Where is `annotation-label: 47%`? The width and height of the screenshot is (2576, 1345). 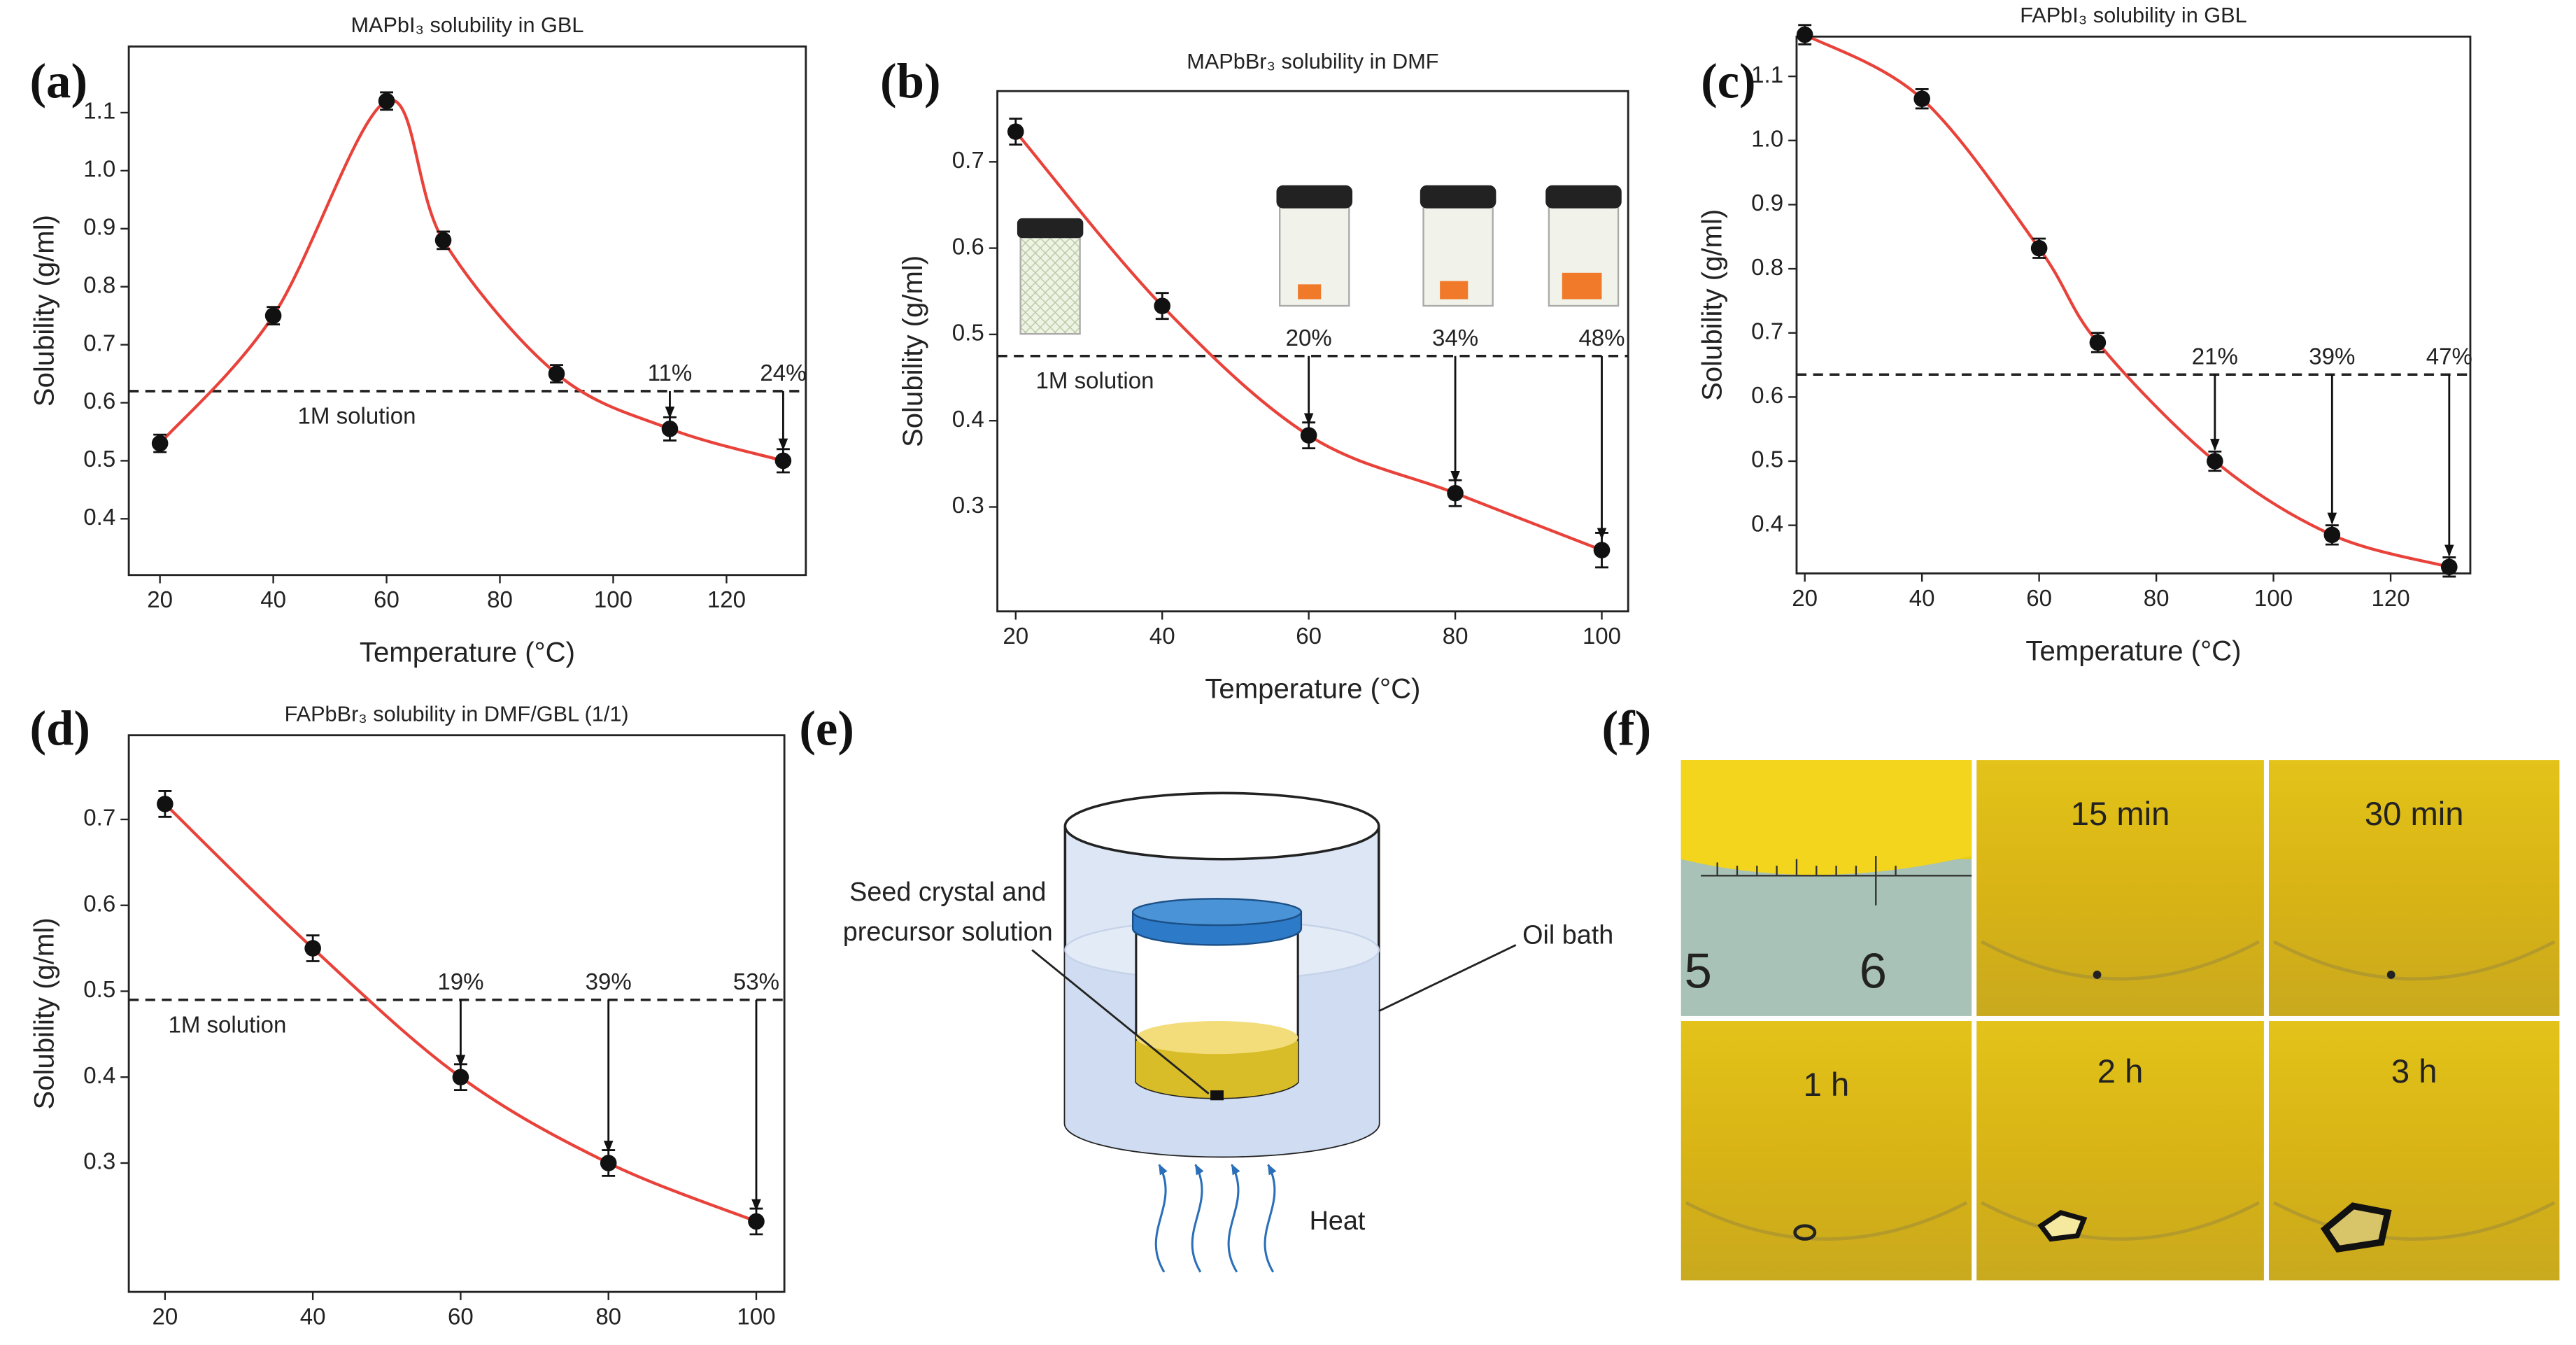 annotation-label: 47% is located at coordinates (2449, 356).